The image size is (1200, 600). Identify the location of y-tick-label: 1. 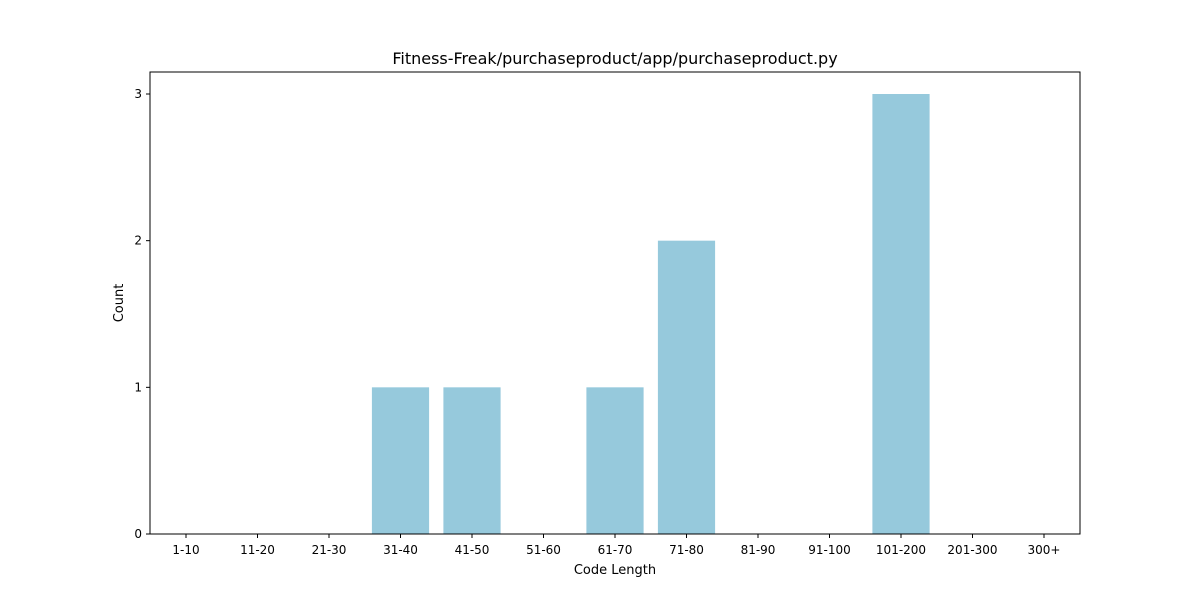
(138, 387).